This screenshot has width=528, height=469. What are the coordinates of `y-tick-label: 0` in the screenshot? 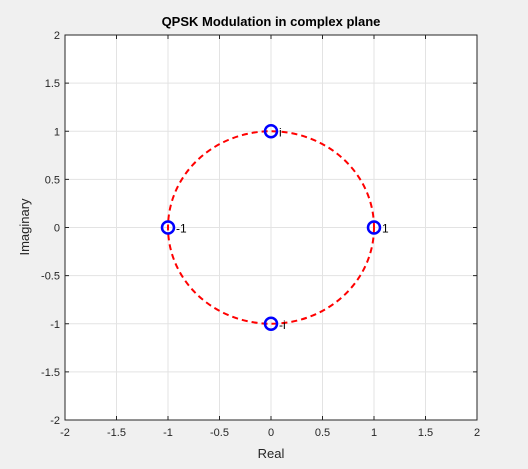 It's located at (57, 229).